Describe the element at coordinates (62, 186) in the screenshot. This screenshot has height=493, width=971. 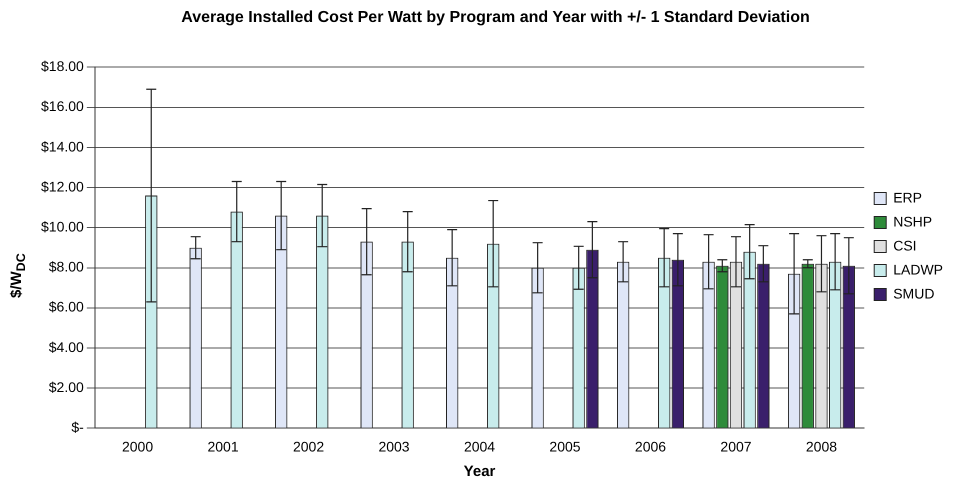
I see `y-tick-label: $12.00` at that location.